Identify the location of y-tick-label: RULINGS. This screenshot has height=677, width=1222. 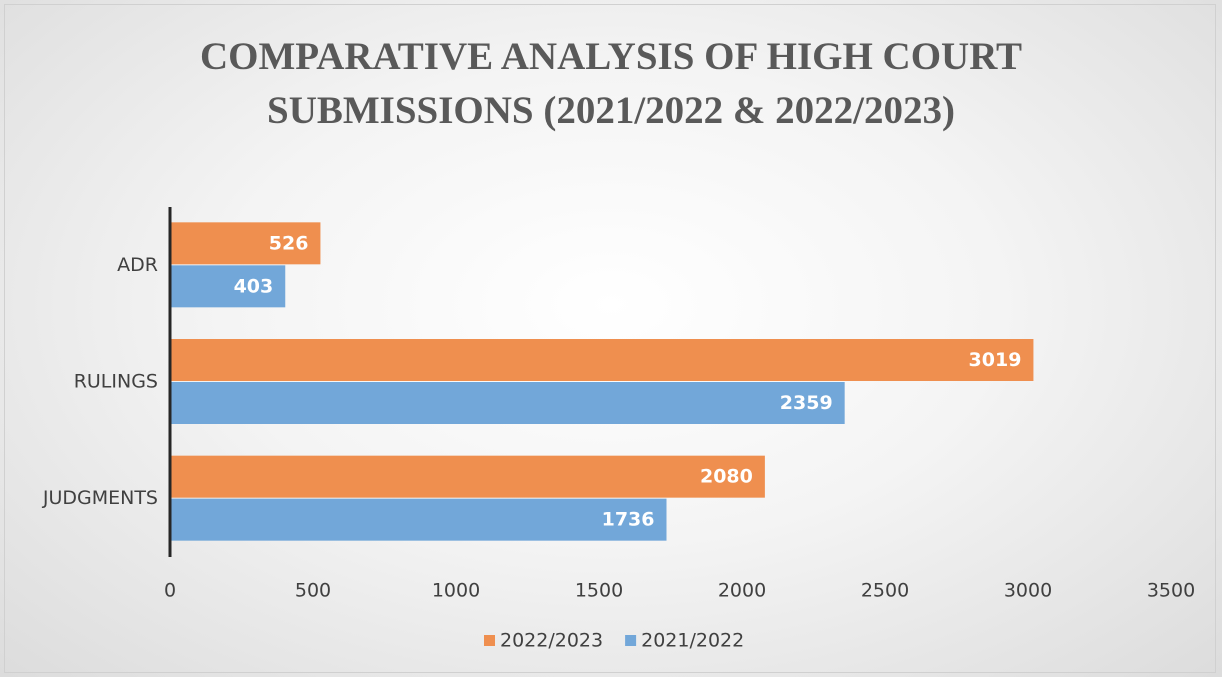
(116, 382).